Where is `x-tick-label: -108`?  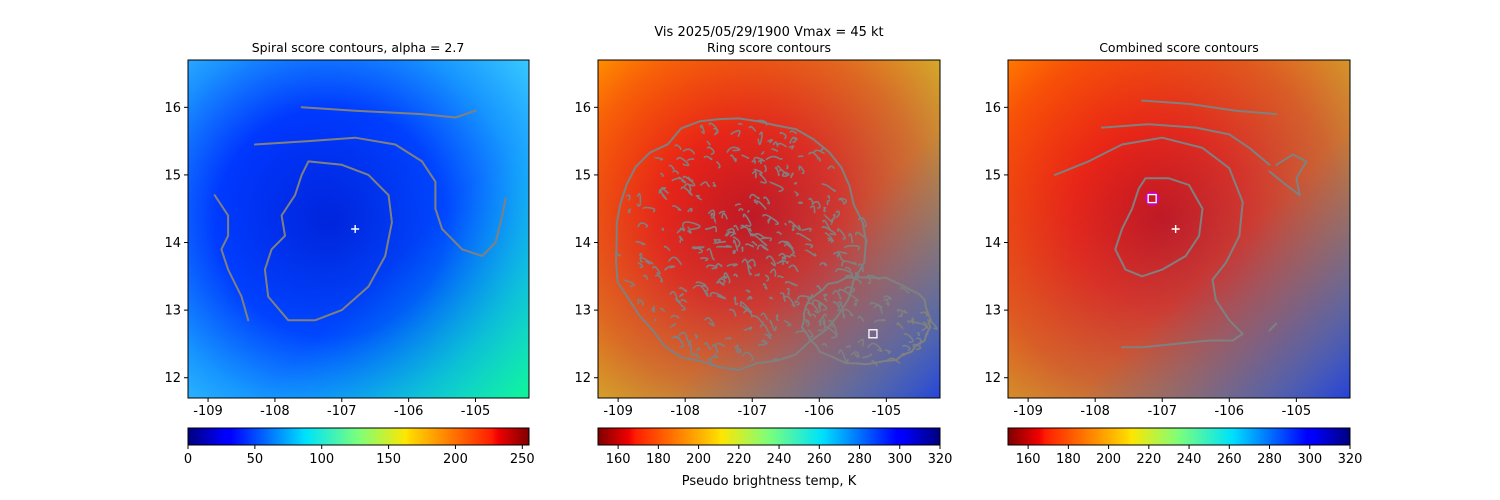
x-tick-label: -108 is located at coordinates (275, 411).